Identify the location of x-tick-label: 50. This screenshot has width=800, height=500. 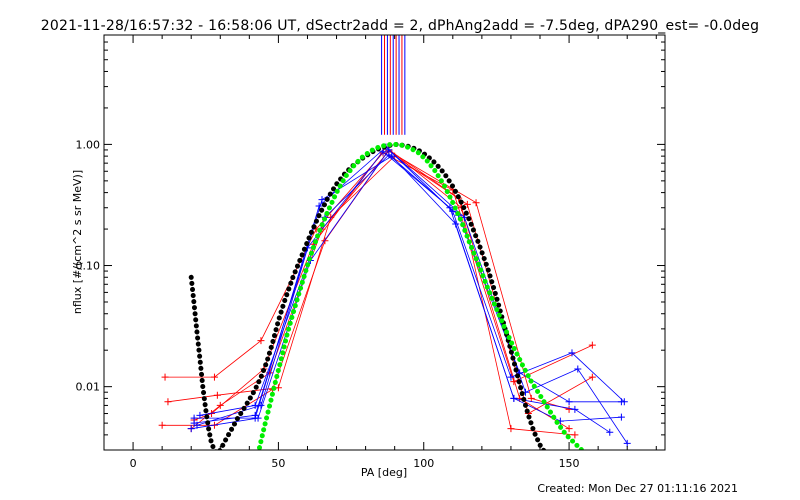
(278, 463).